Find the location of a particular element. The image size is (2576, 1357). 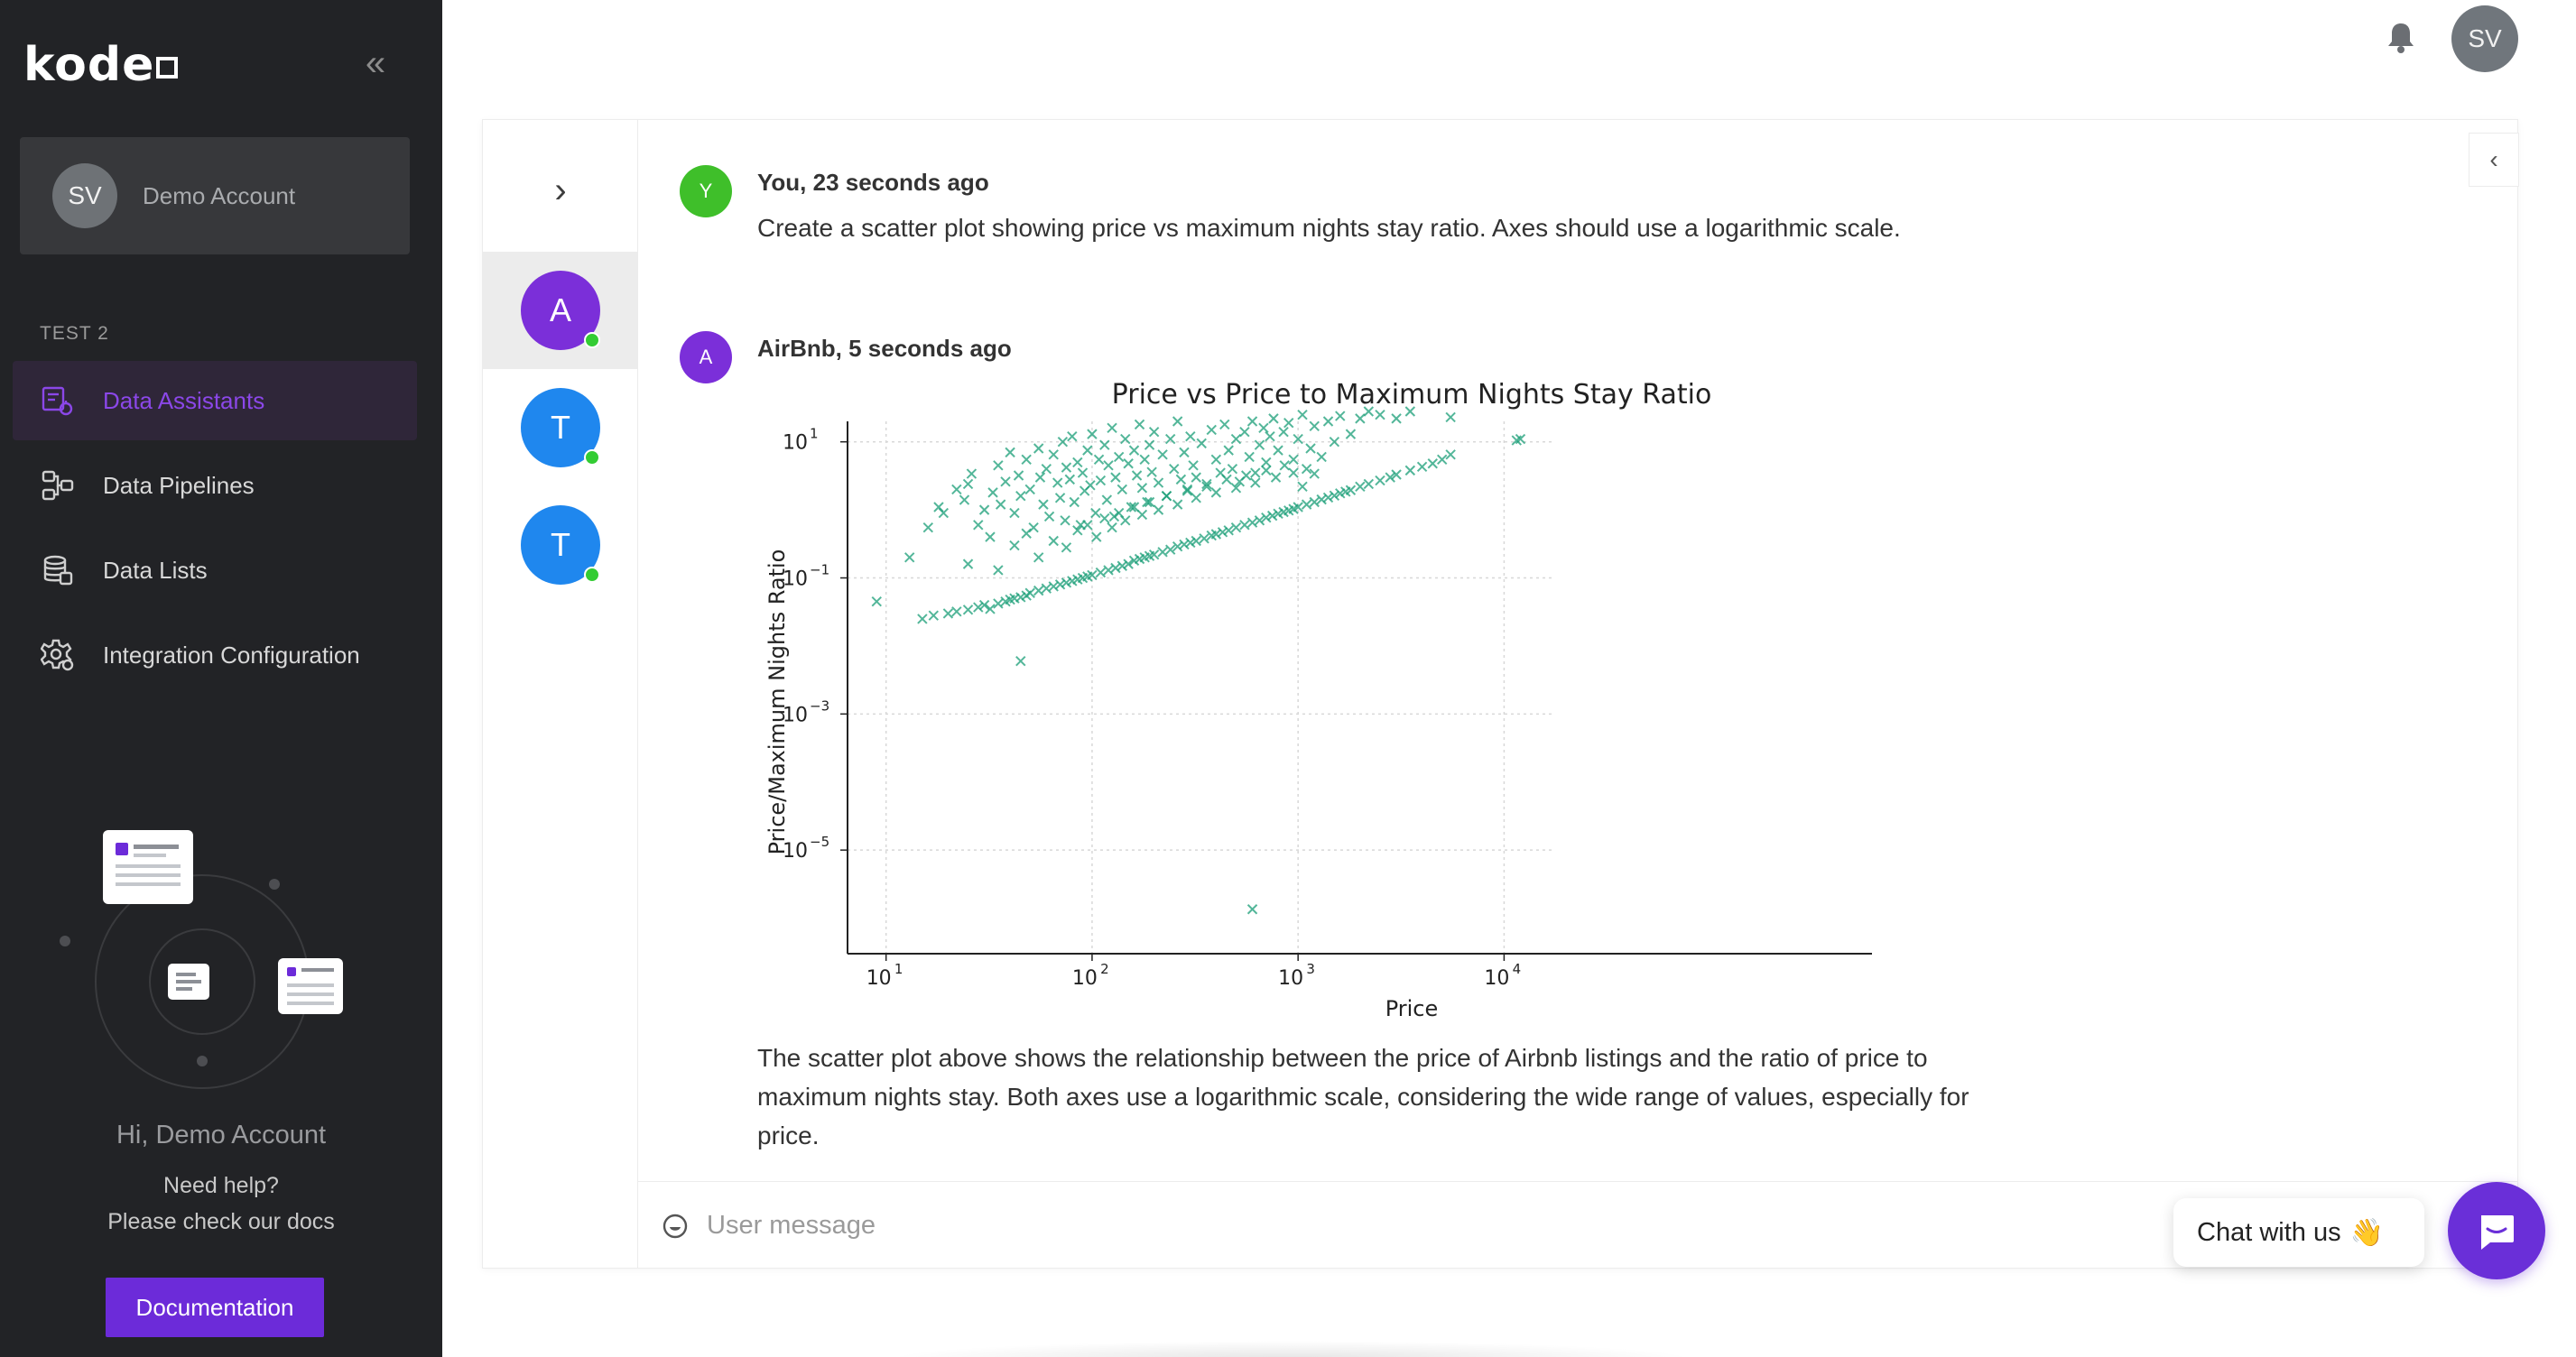

user-avatar: SV is located at coordinates (2484, 38).